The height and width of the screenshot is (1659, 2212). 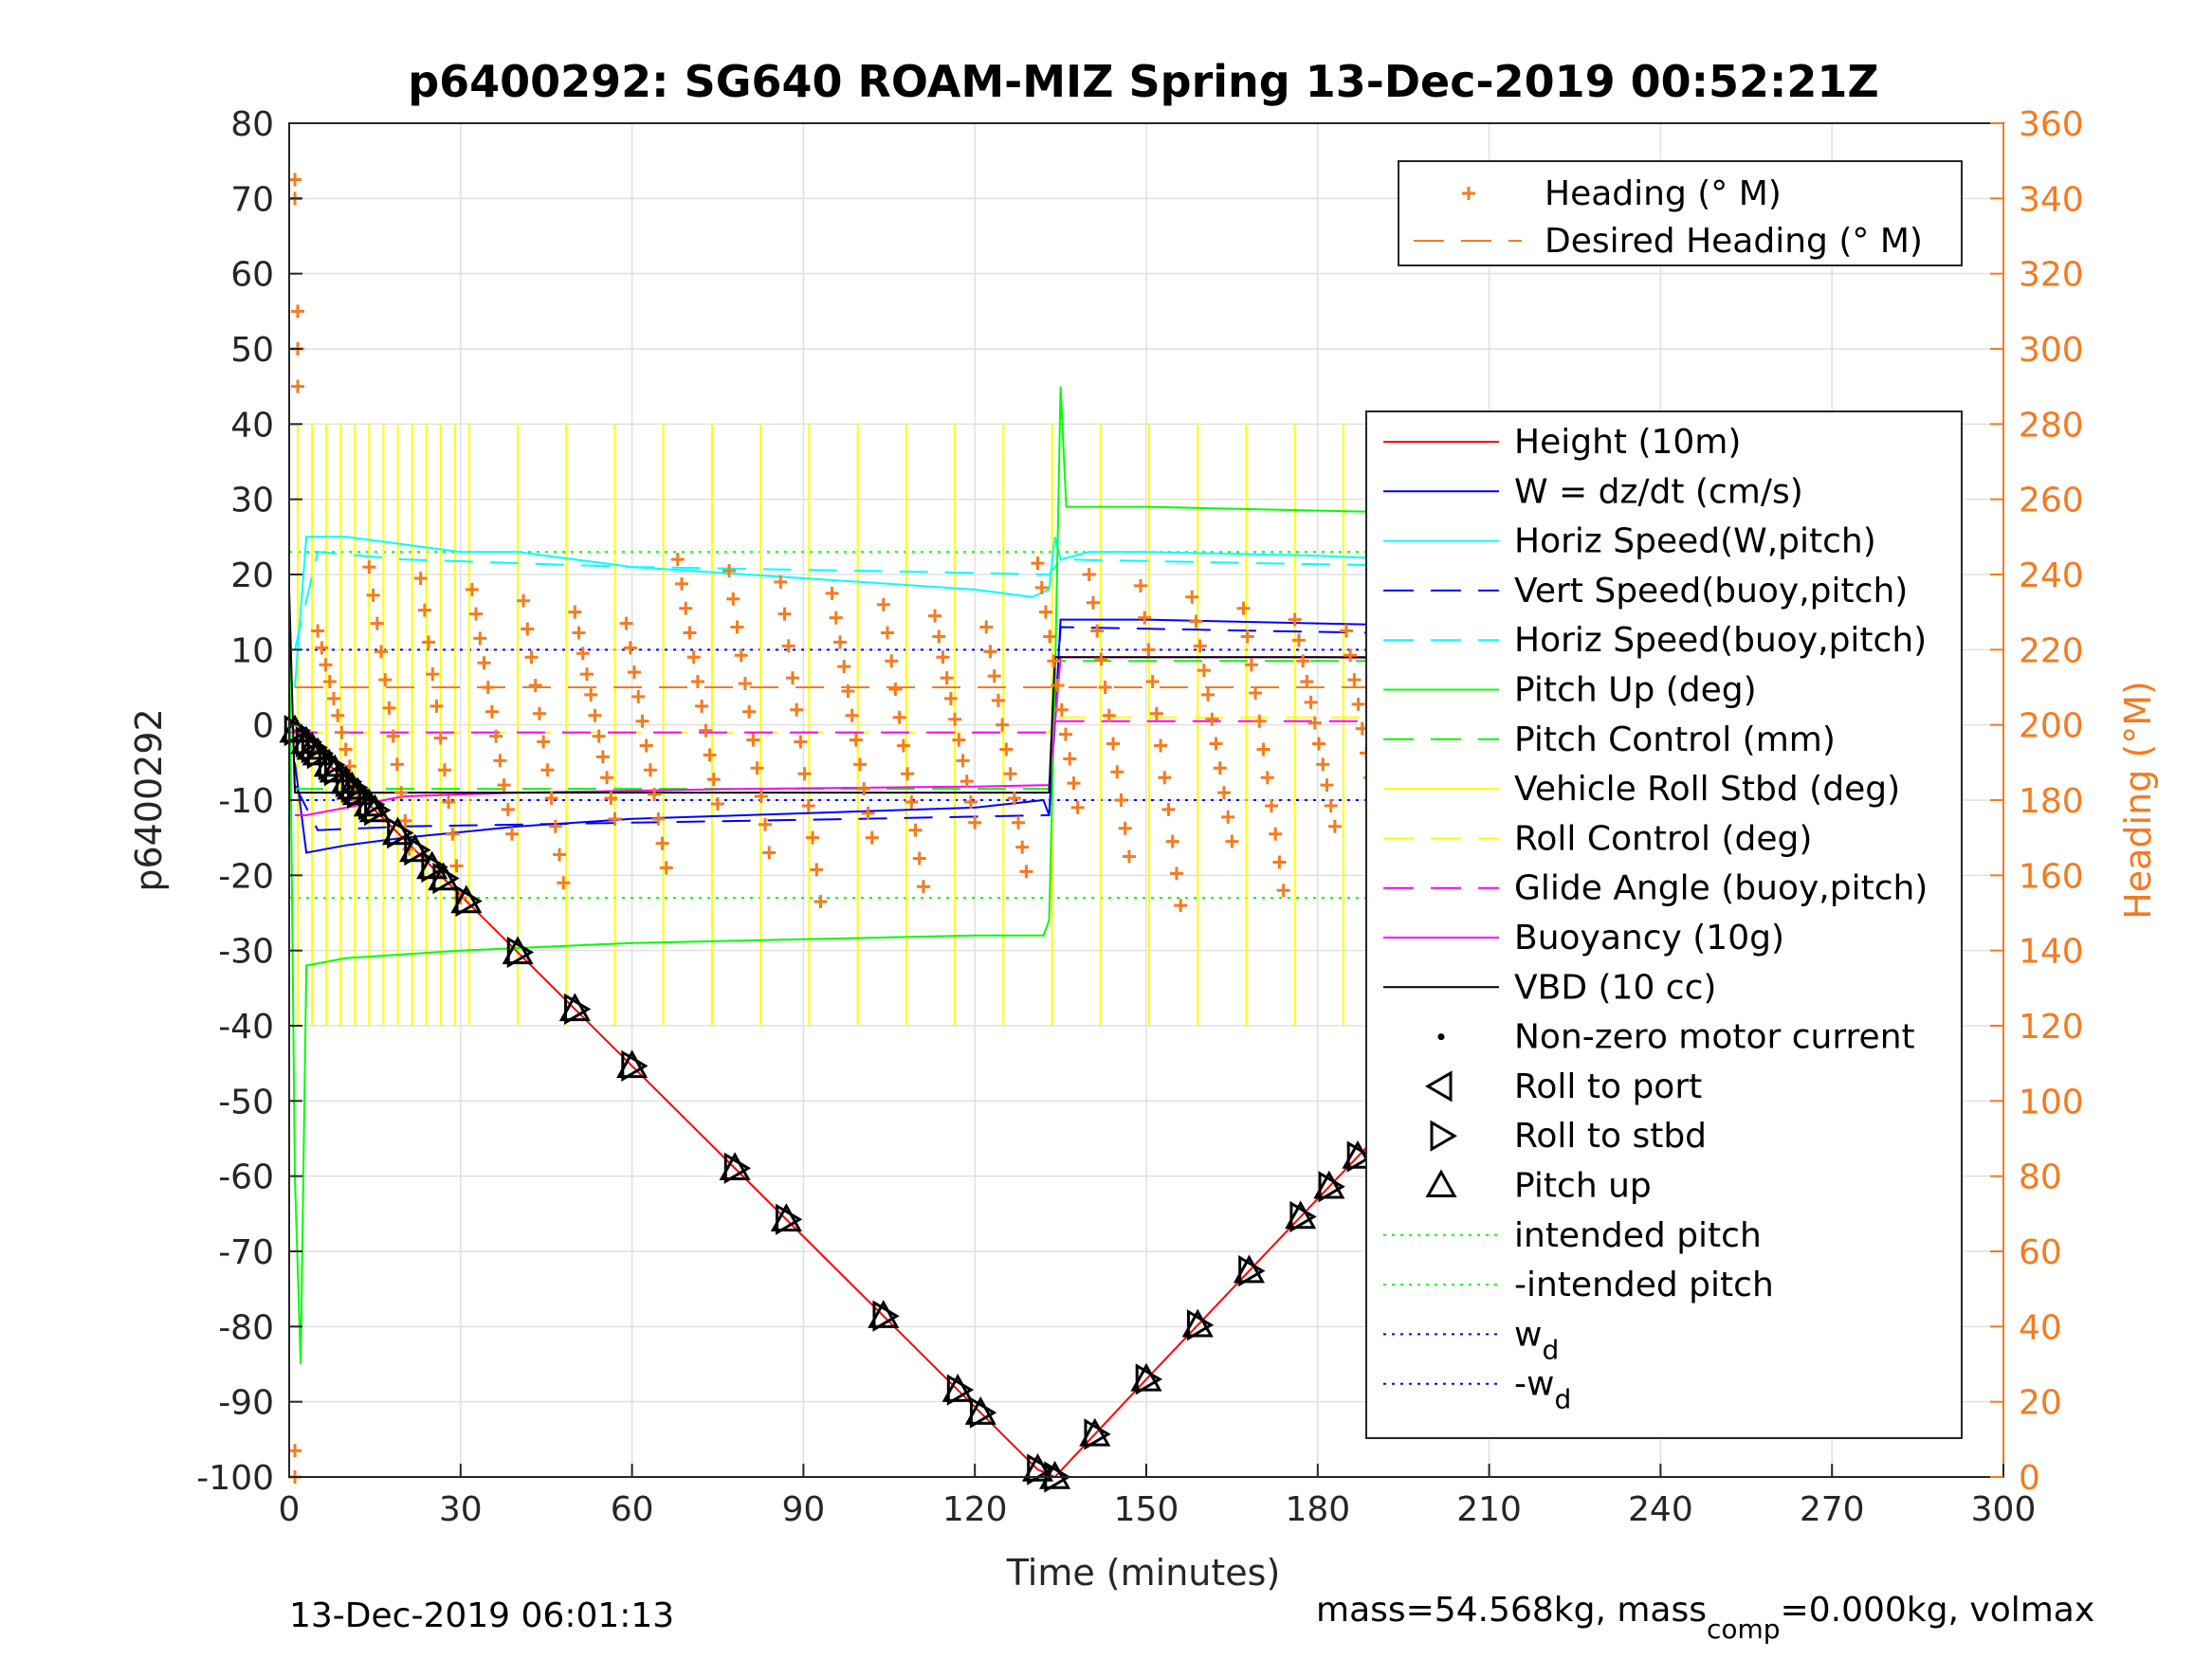 I want to click on x-tick-label: 300, so click(x=2004, y=1509).